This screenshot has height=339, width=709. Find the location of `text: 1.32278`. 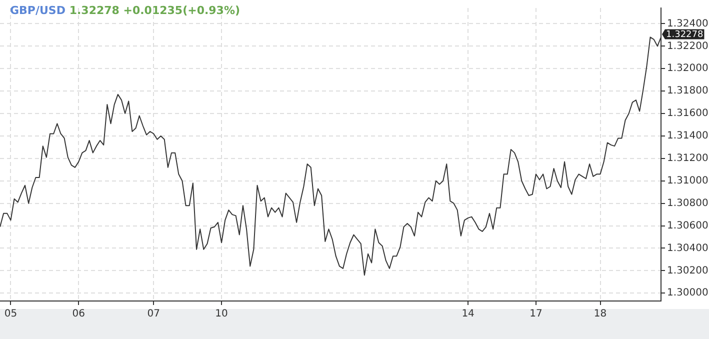

text: 1.32278 is located at coordinates (685, 35).